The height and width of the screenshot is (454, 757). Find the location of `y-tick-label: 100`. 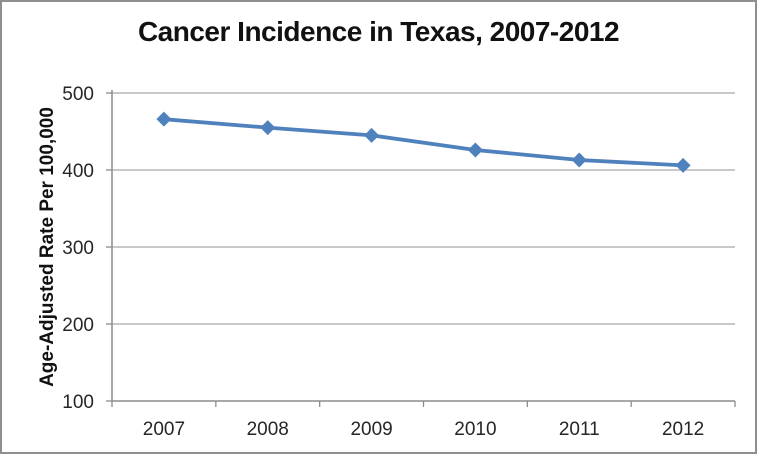

y-tick-label: 100 is located at coordinates (78, 402).